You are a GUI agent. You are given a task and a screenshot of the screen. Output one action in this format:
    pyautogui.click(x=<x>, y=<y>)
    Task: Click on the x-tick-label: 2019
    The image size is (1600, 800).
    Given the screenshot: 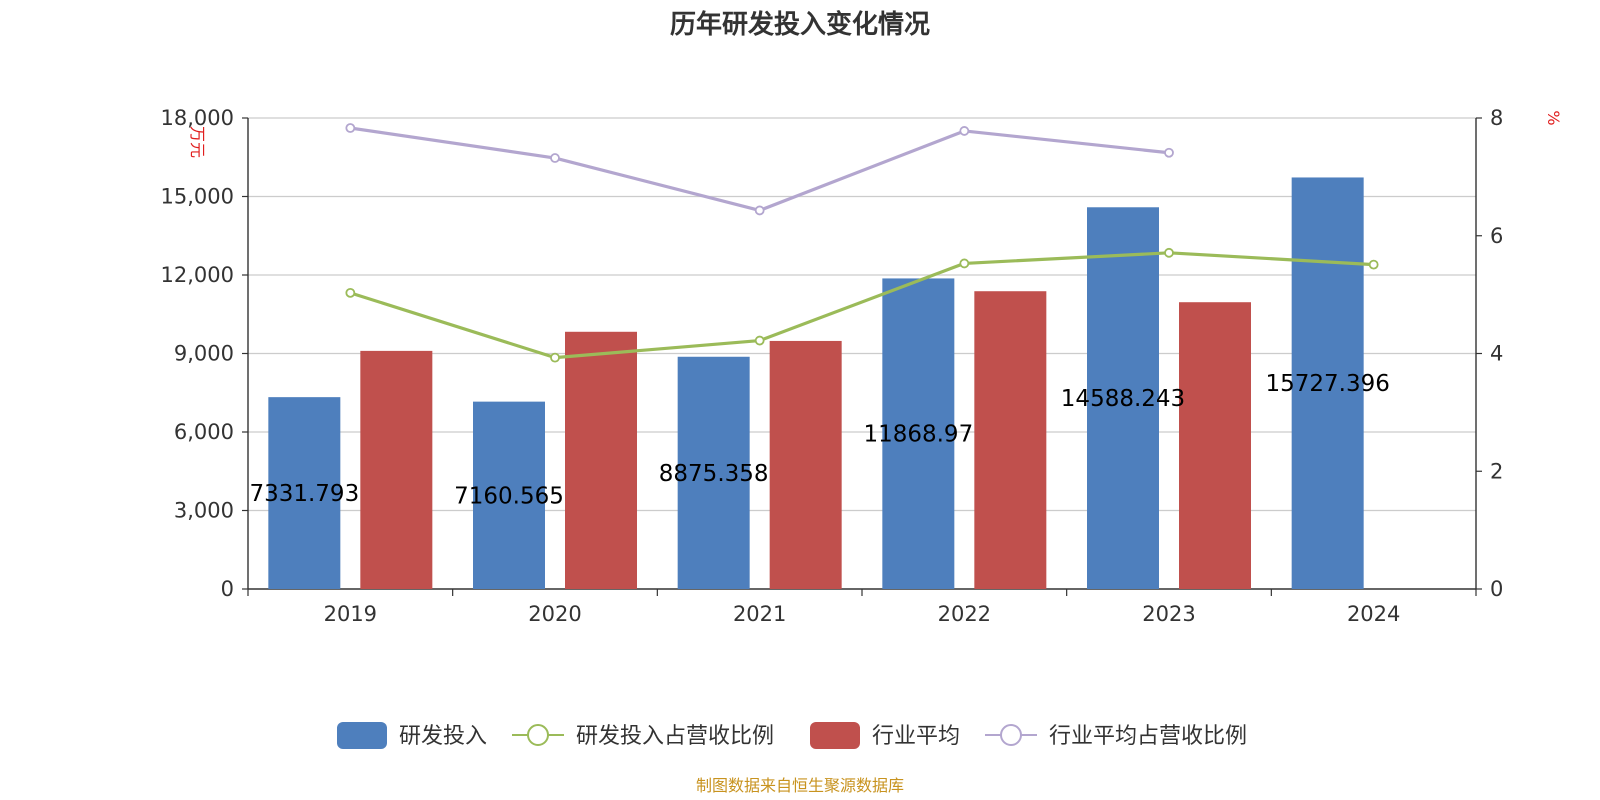 What is the action you would take?
    pyautogui.click(x=350, y=614)
    